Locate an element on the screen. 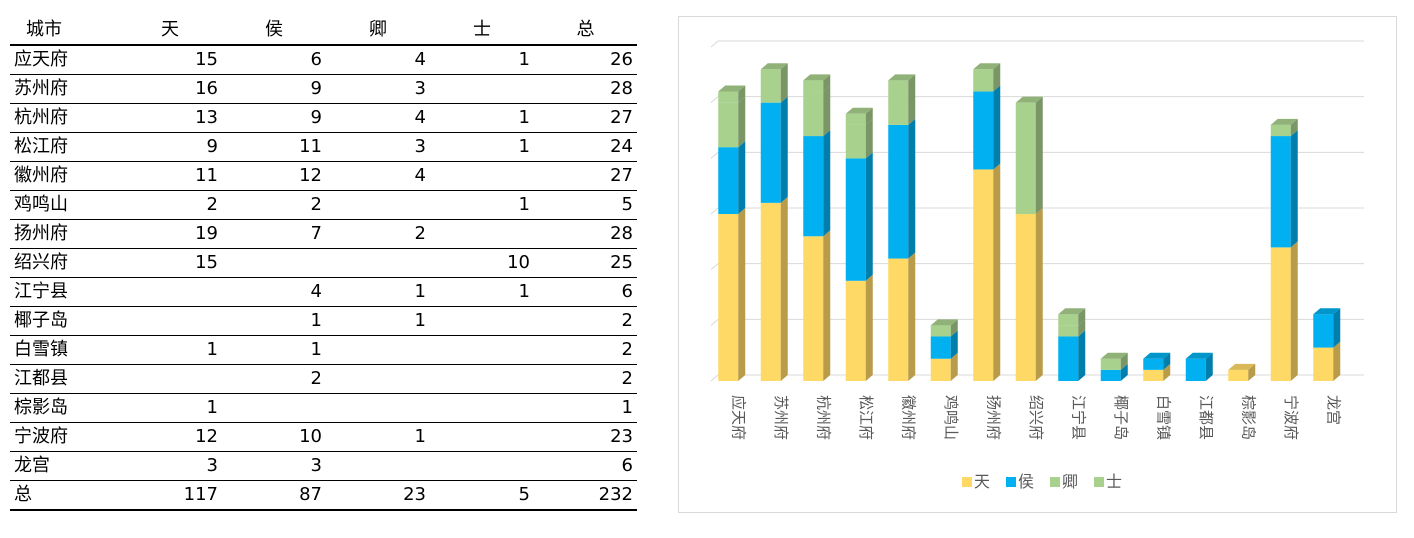 The image size is (1414, 538). legend-label: 侯 is located at coordinates (1026, 481).